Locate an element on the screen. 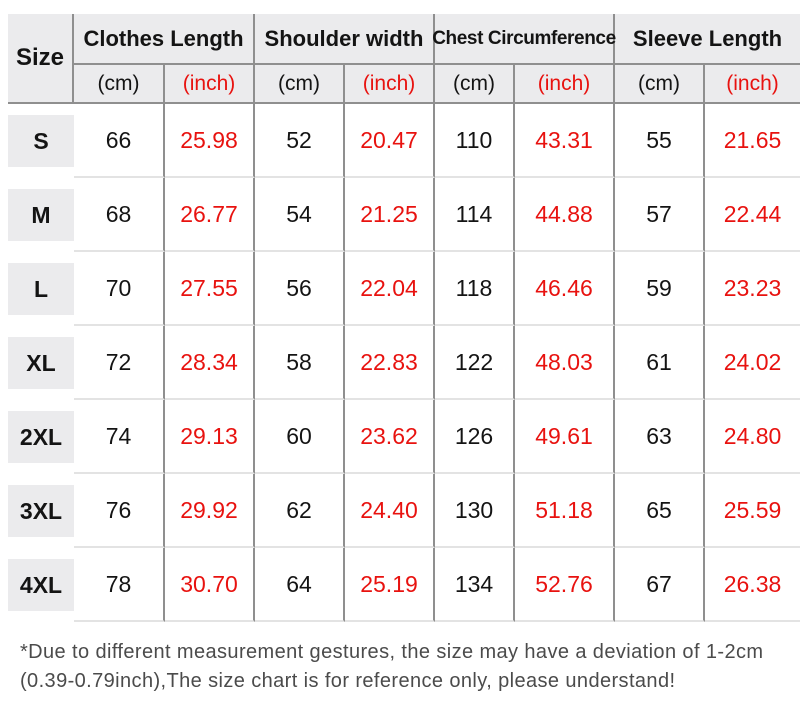 This screenshot has width=800, height=723. cell-sleeve-inch: 24.80 is located at coordinates (752, 437).